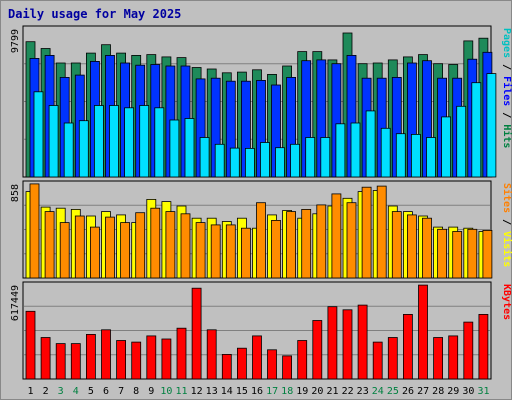 The image size is (512, 401). What do you see at coordinates (166, 391) in the screenshot?
I see `day-label-10: 10` at bounding box center [166, 391].